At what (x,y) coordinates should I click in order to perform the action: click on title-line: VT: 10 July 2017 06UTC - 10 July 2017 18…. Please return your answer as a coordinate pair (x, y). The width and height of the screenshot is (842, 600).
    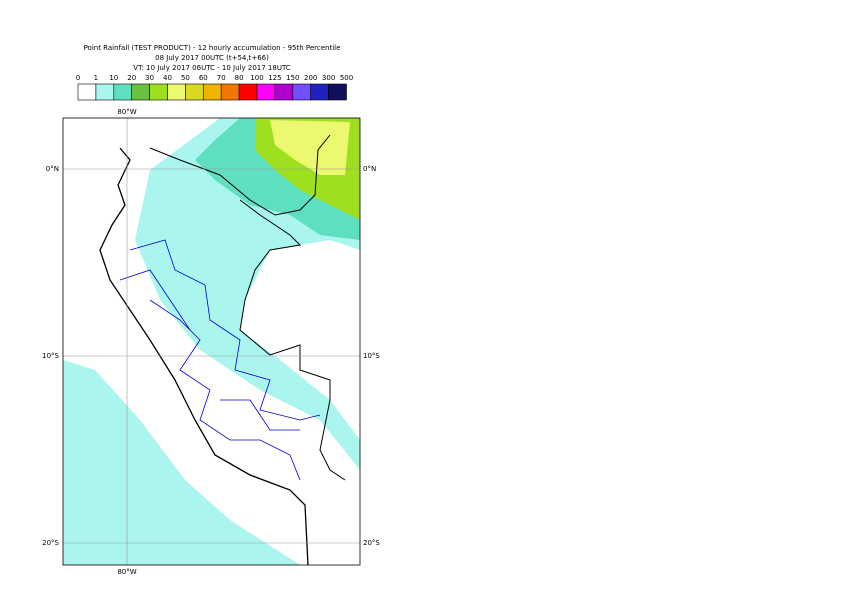
    Looking at the image, I should click on (212, 68).